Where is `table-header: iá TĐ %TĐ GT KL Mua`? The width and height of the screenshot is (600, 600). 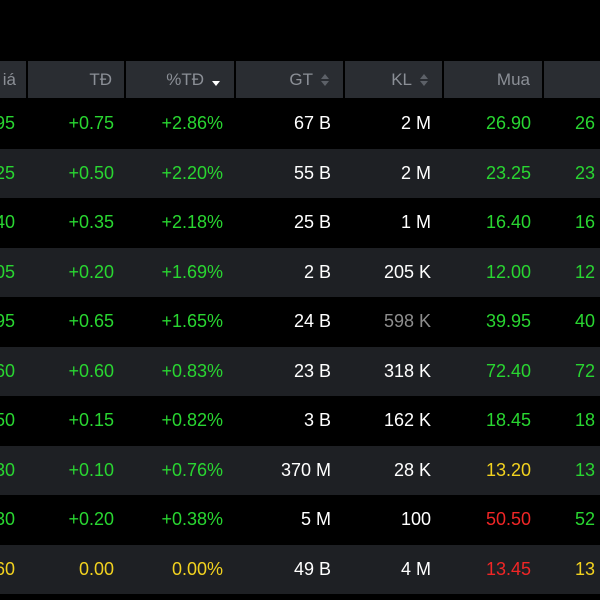 table-header: iá TĐ %TĐ GT KL Mua is located at coordinates (300, 79).